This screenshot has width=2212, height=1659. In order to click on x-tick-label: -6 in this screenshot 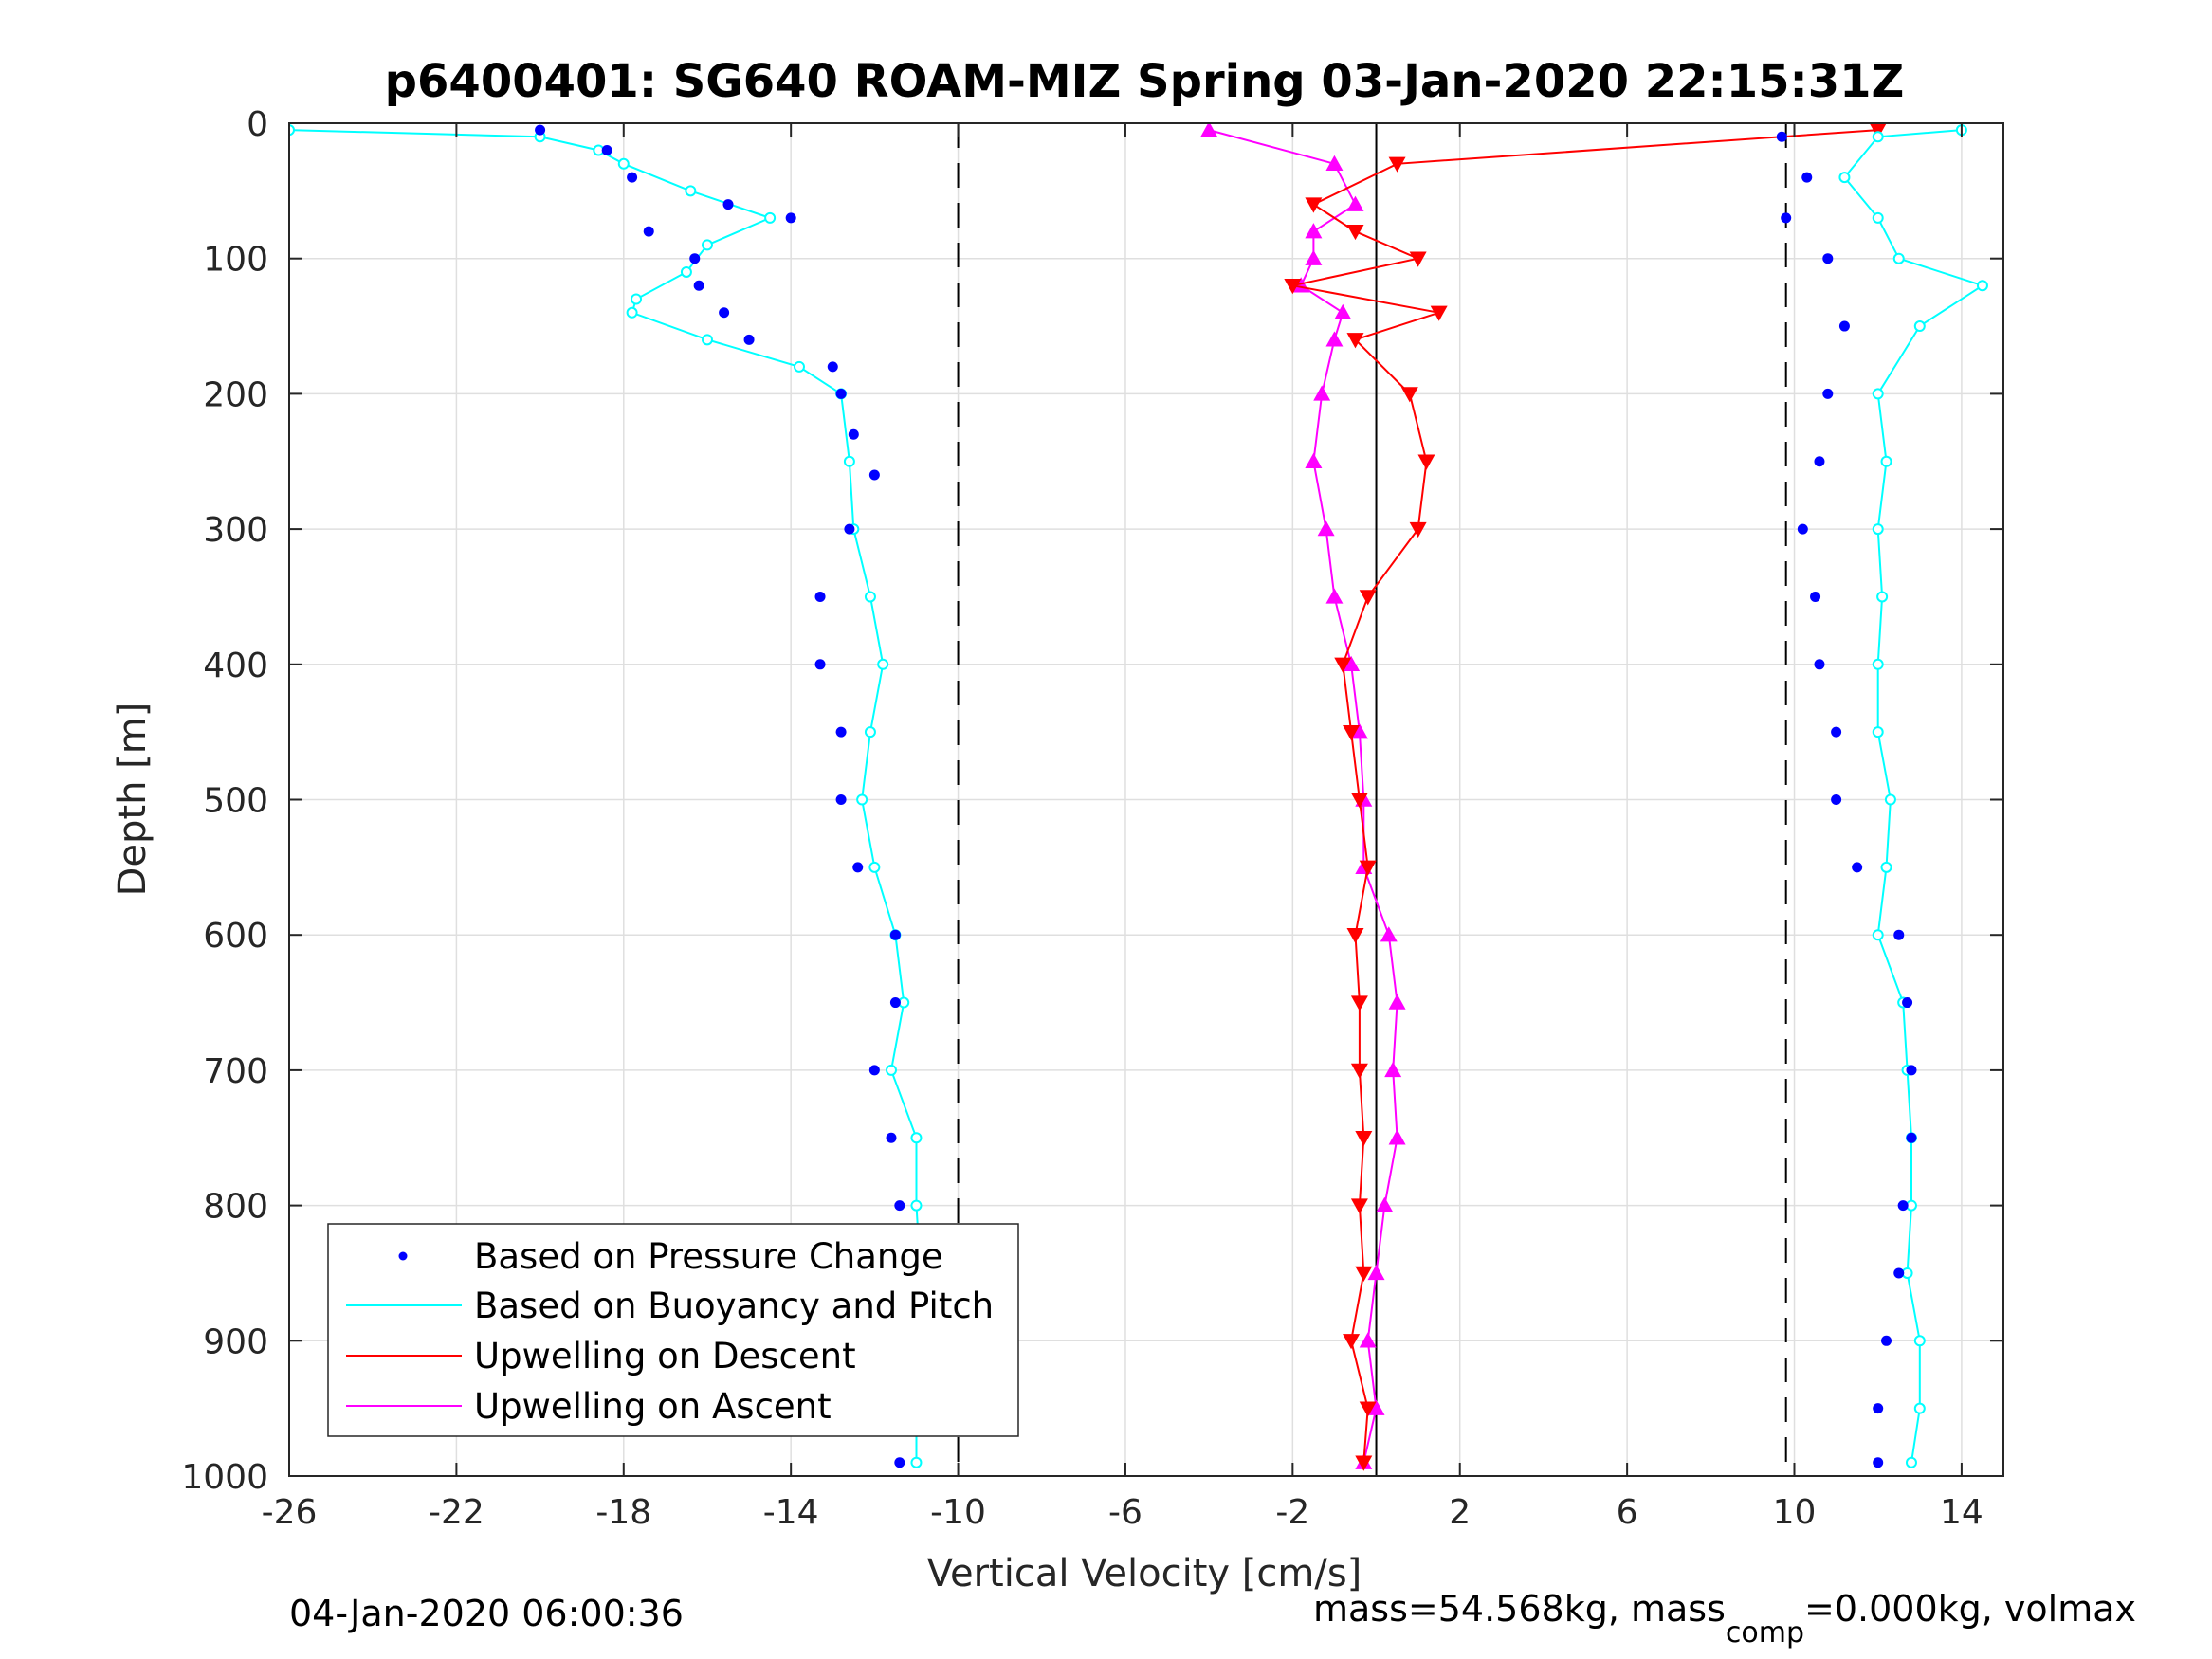, I will do `click(1125, 1512)`.